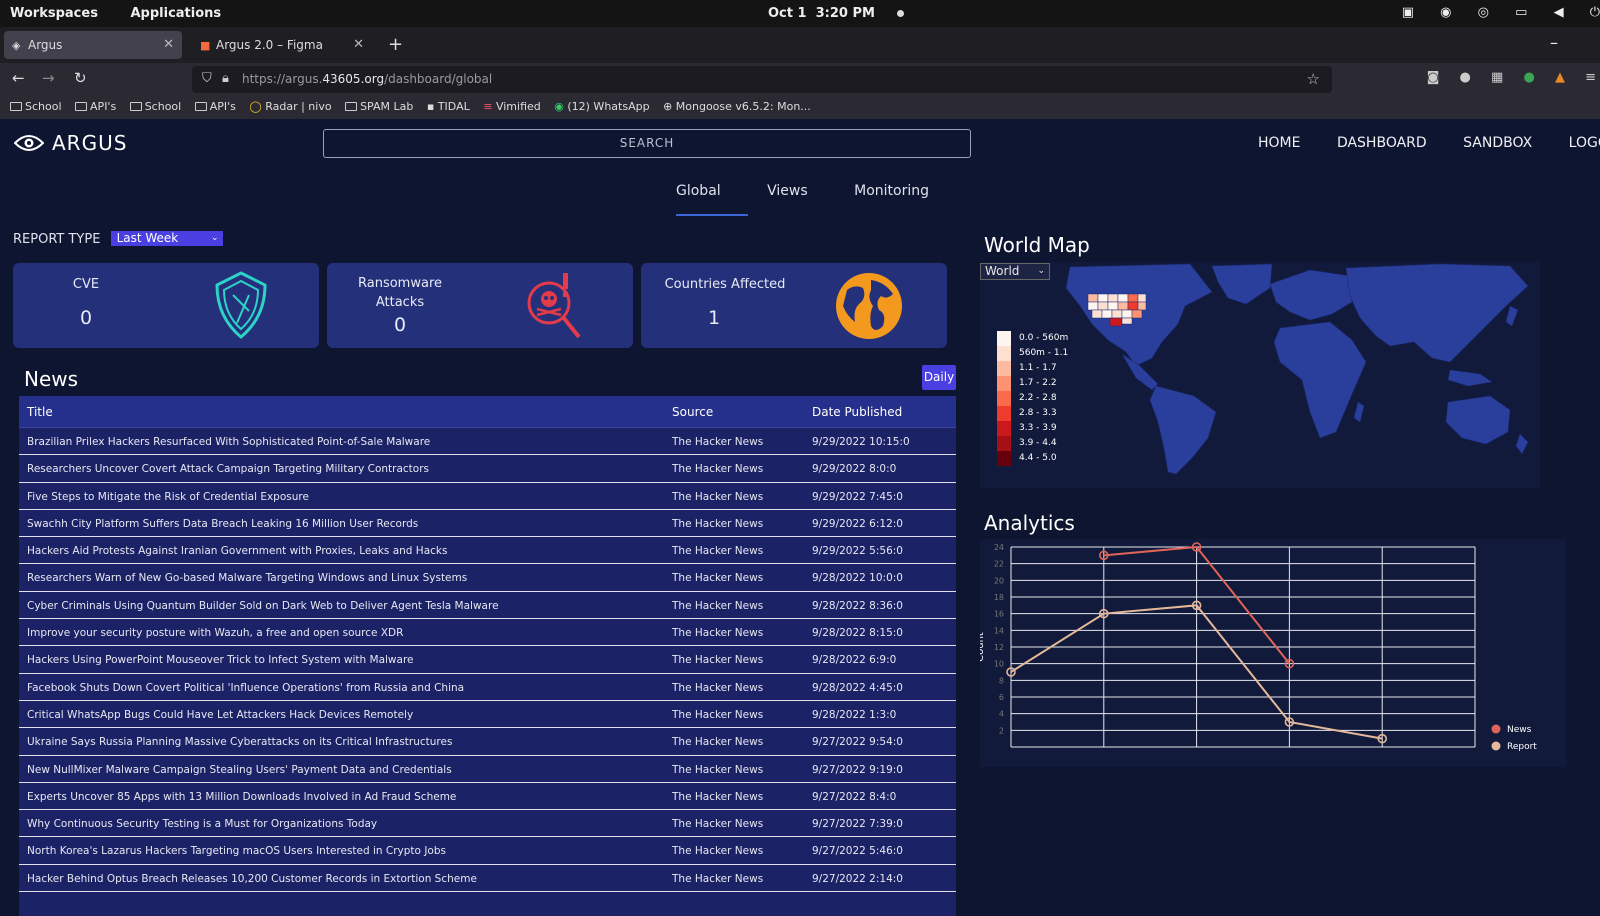  I want to click on display-icon: ▭, so click(1521, 12).